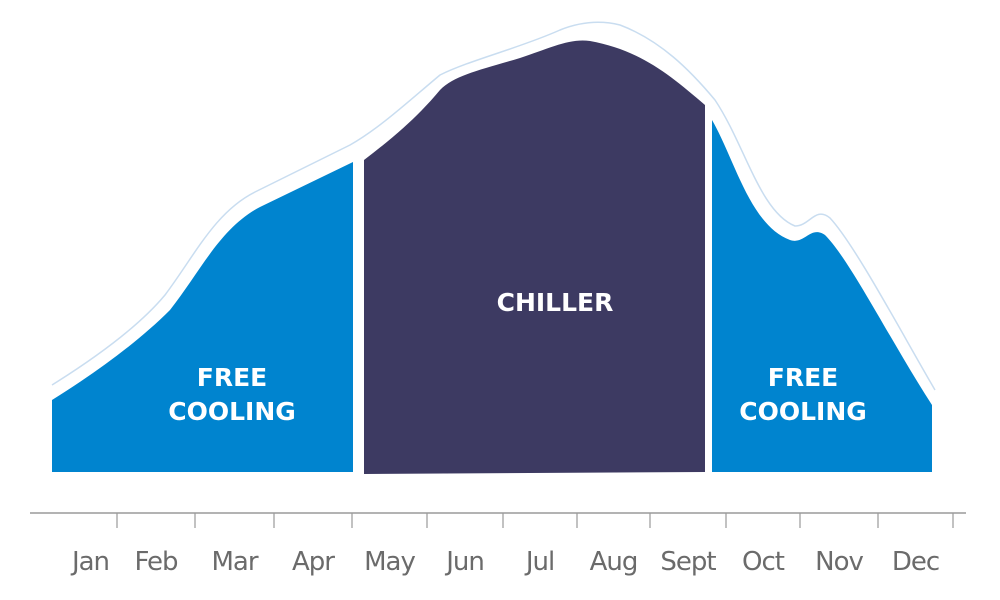 Image resolution: width=1000 pixels, height=600 pixels. Describe the element at coordinates (389, 562) in the screenshot. I see `month-label-may: May` at that location.